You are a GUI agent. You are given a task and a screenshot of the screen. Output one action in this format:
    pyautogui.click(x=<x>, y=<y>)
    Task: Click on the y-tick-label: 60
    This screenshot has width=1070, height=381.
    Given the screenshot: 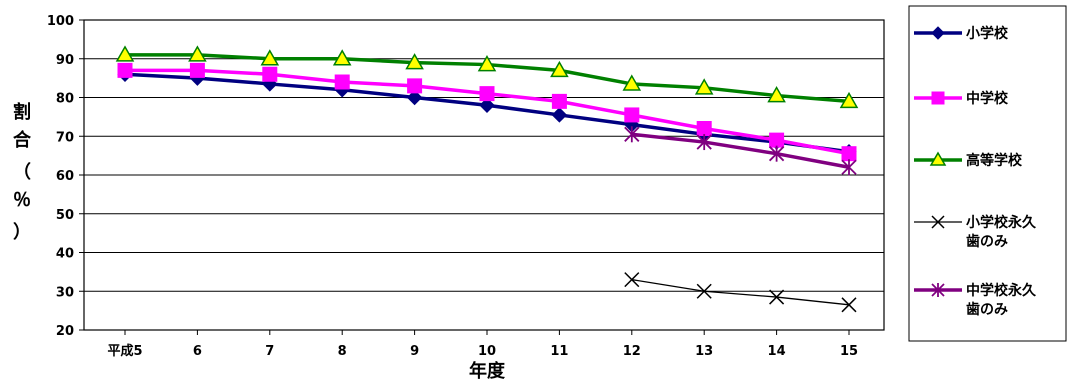 What is the action you would take?
    pyautogui.click(x=65, y=176)
    